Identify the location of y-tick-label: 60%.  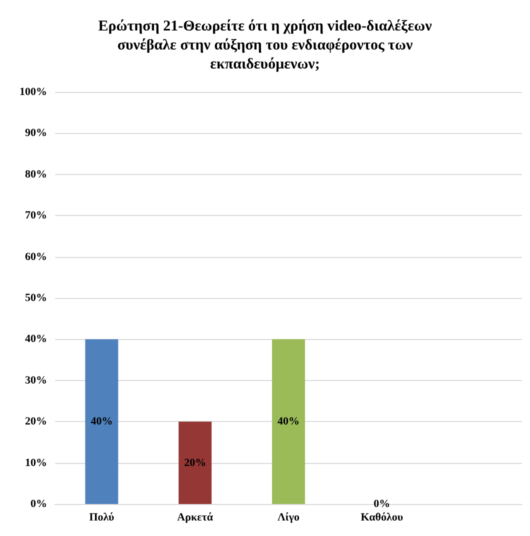
(36, 256).